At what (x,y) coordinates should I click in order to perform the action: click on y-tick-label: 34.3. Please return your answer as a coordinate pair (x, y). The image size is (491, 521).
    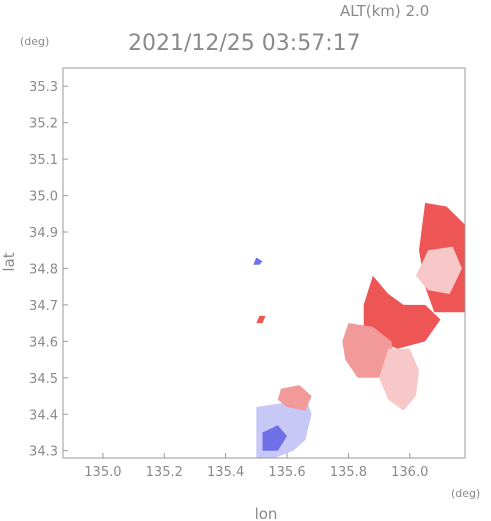
    Looking at the image, I should click on (43, 452).